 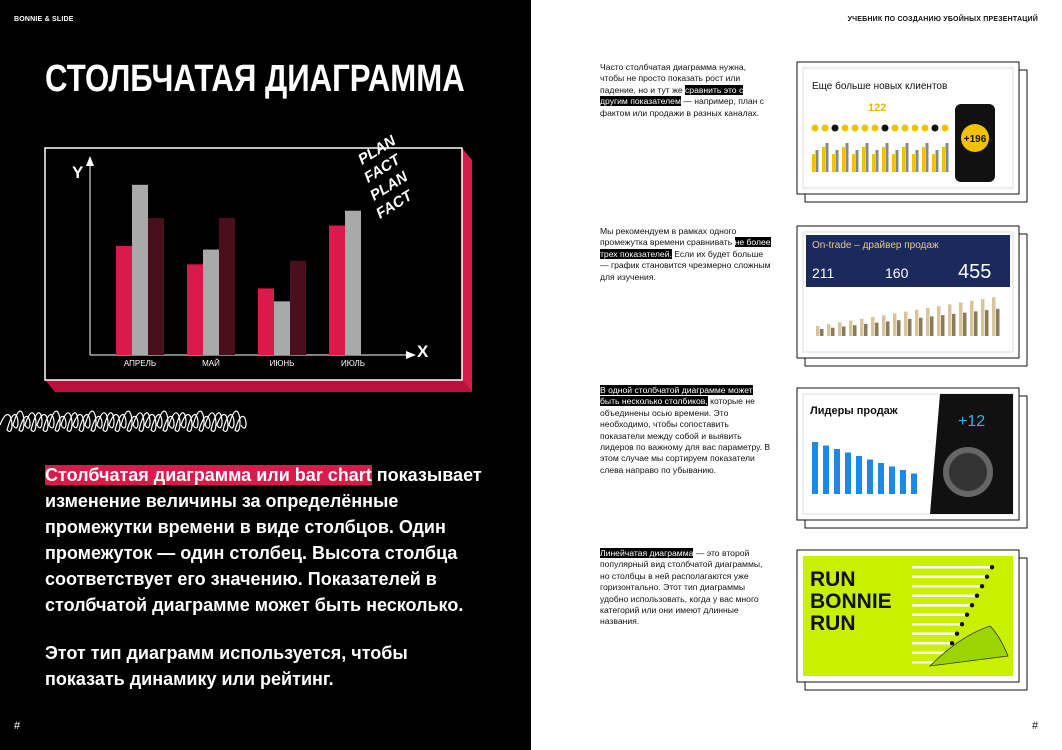 I want to click on tire, so click(x=968, y=472).